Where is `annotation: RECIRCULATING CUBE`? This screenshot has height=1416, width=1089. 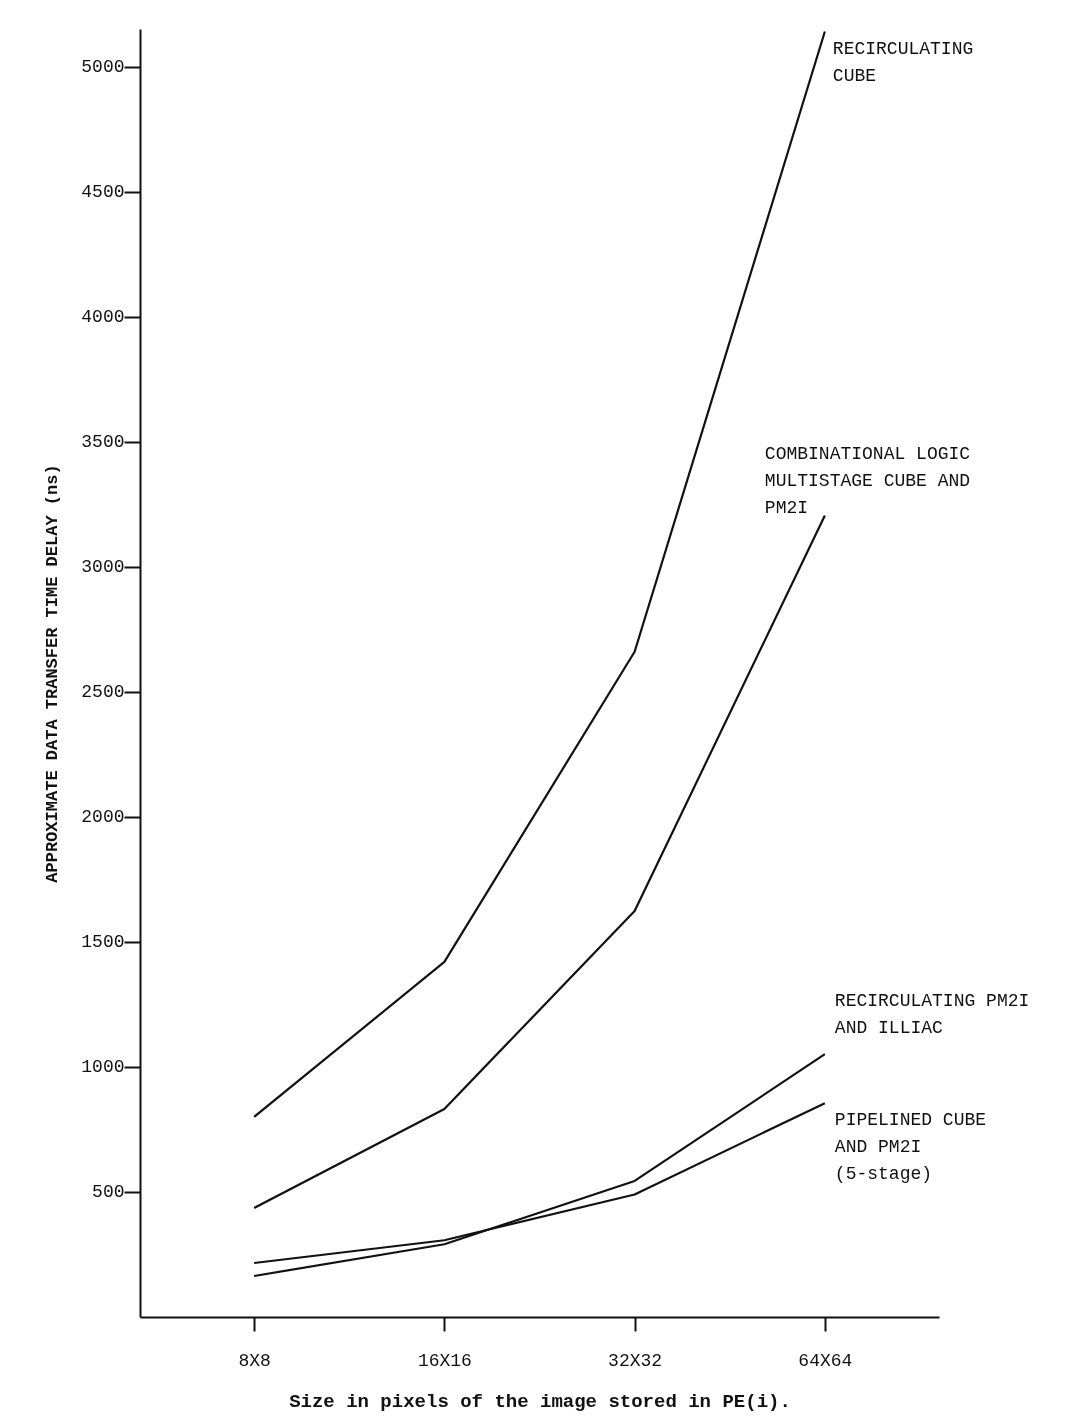
annotation: RECIRCULATING CUBE is located at coordinates (903, 62).